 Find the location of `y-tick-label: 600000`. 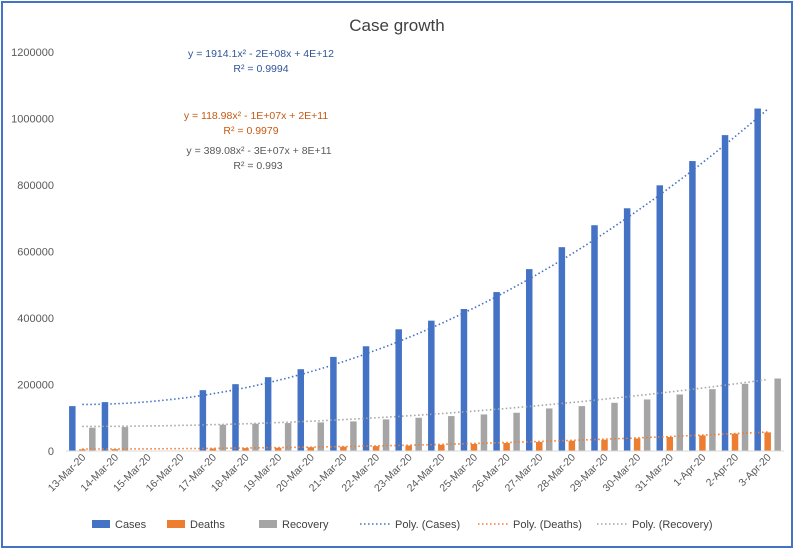

y-tick-label: 600000 is located at coordinates (35, 253).